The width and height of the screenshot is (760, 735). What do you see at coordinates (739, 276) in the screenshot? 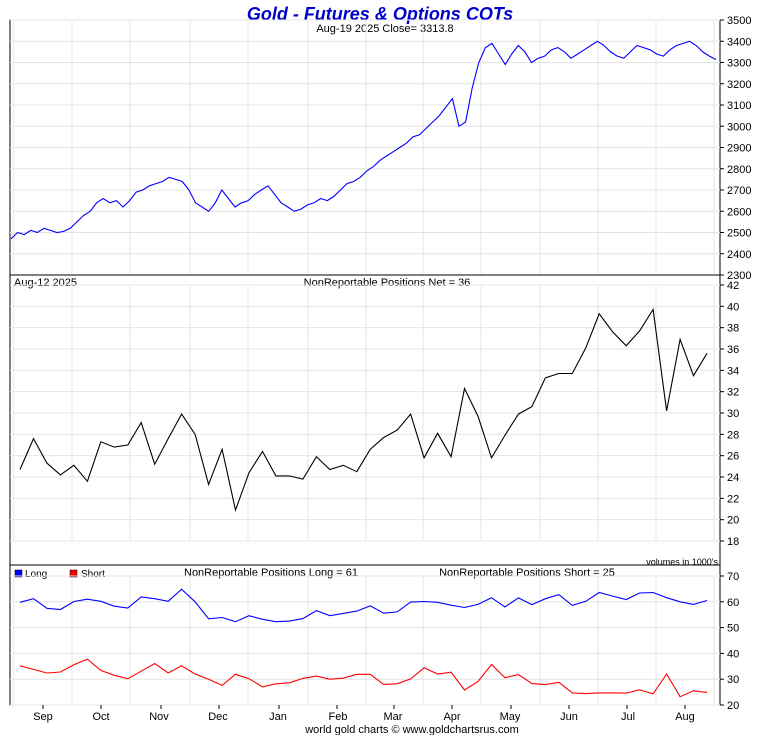
I see `y-tick-label: 2300` at bounding box center [739, 276].